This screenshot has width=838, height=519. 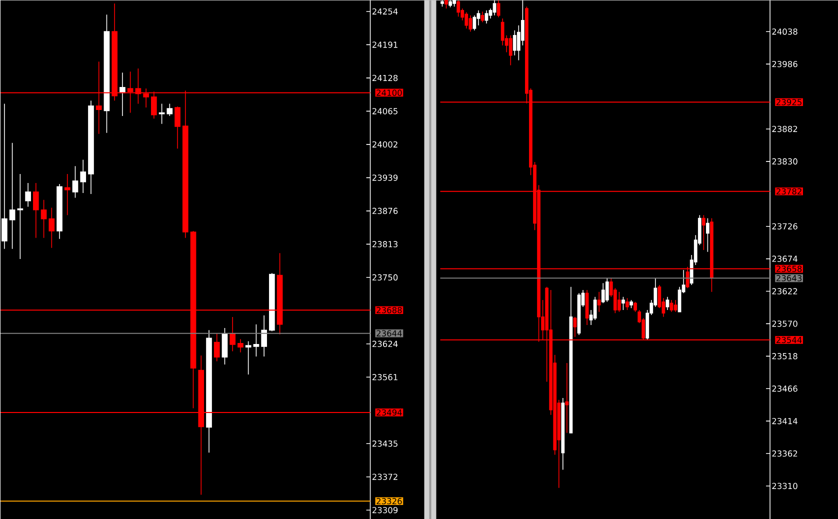 What do you see at coordinates (785, 453) in the screenshot?
I see `y-tick-label: 23362` at bounding box center [785, 453].